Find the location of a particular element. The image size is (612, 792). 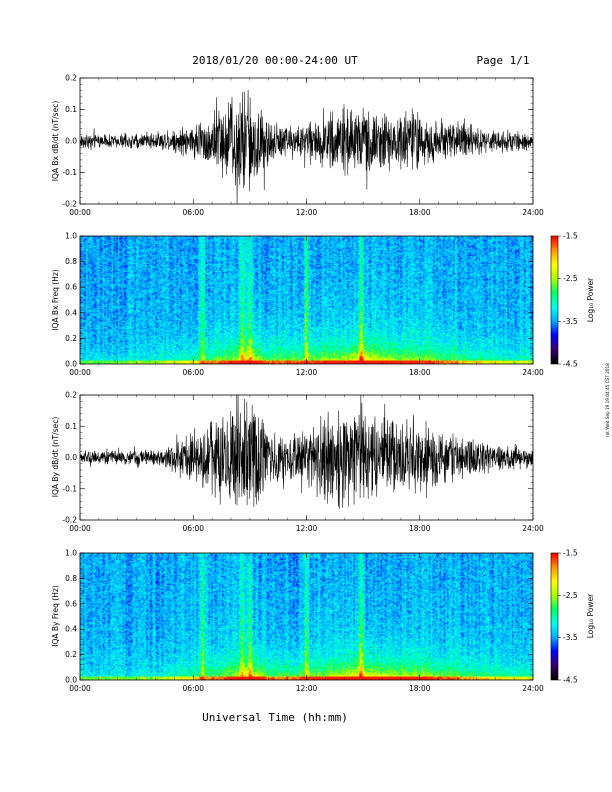

bx-spectrogram-image is located at coordinates (306, 300).